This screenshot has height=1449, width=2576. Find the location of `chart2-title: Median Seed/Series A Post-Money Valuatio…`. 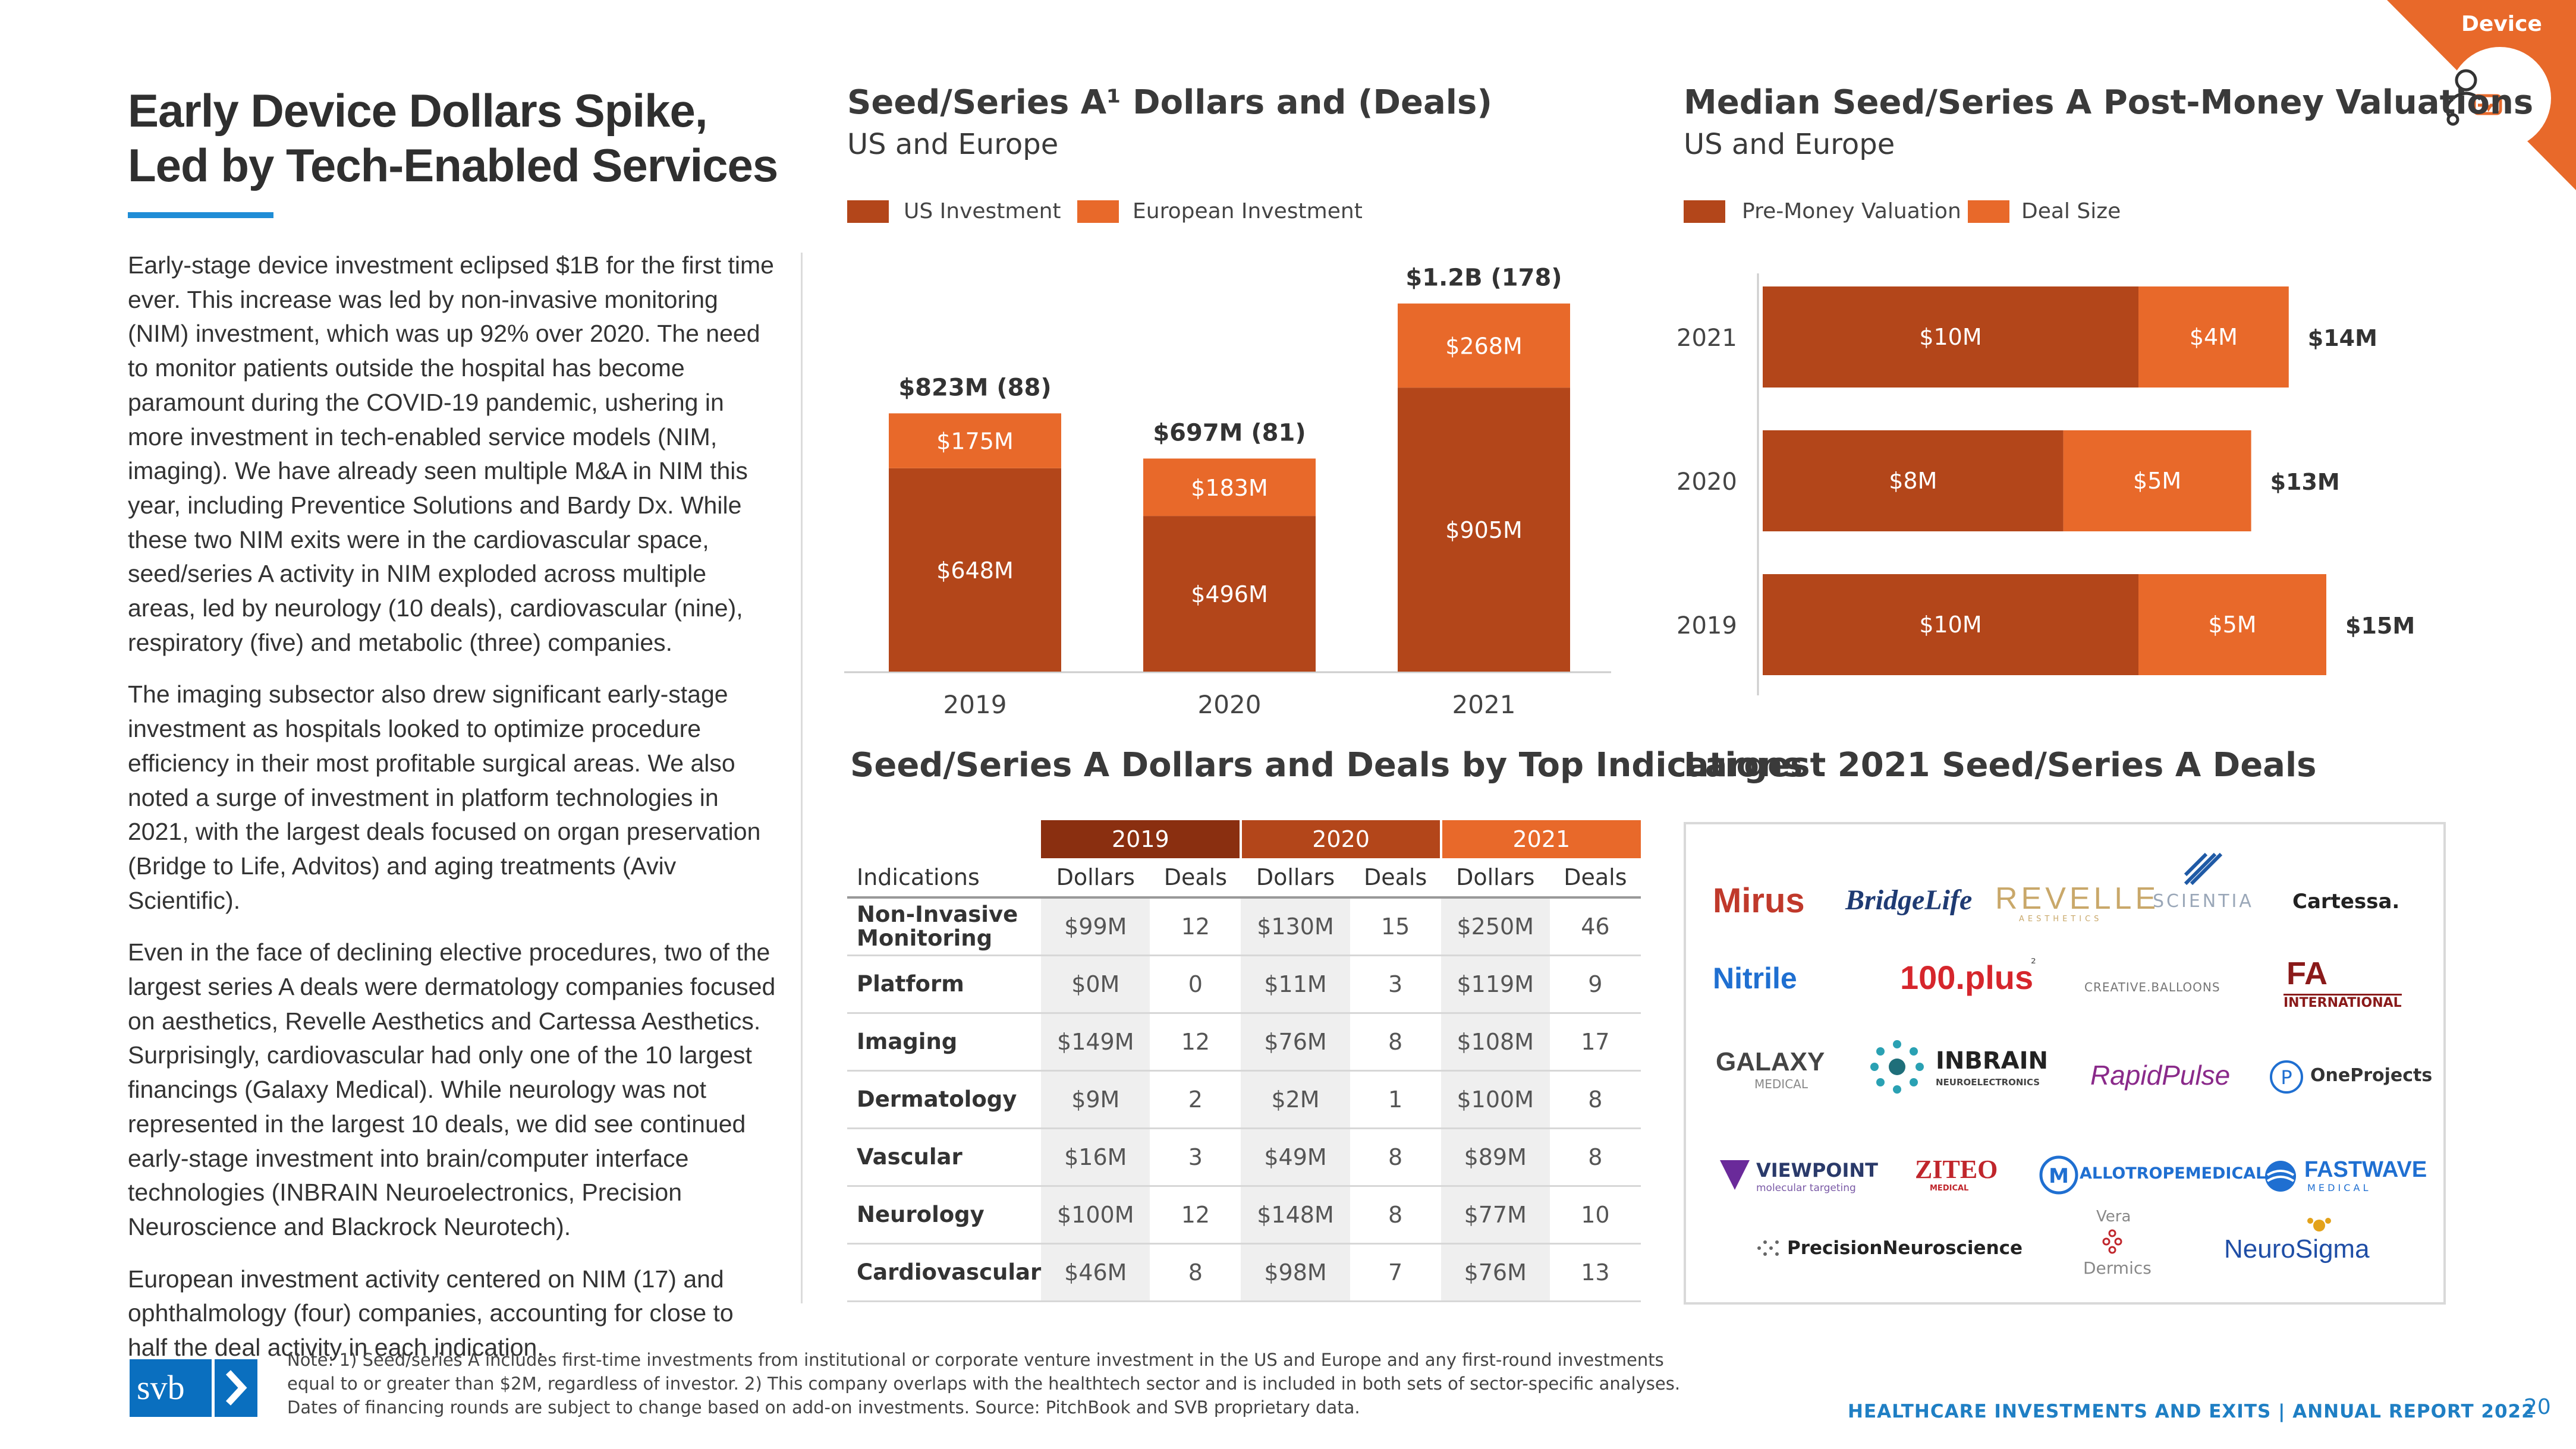

chart2-title: Median Seed/Series A Post-Money Valuatio… is located at coordinates (2109, 102).